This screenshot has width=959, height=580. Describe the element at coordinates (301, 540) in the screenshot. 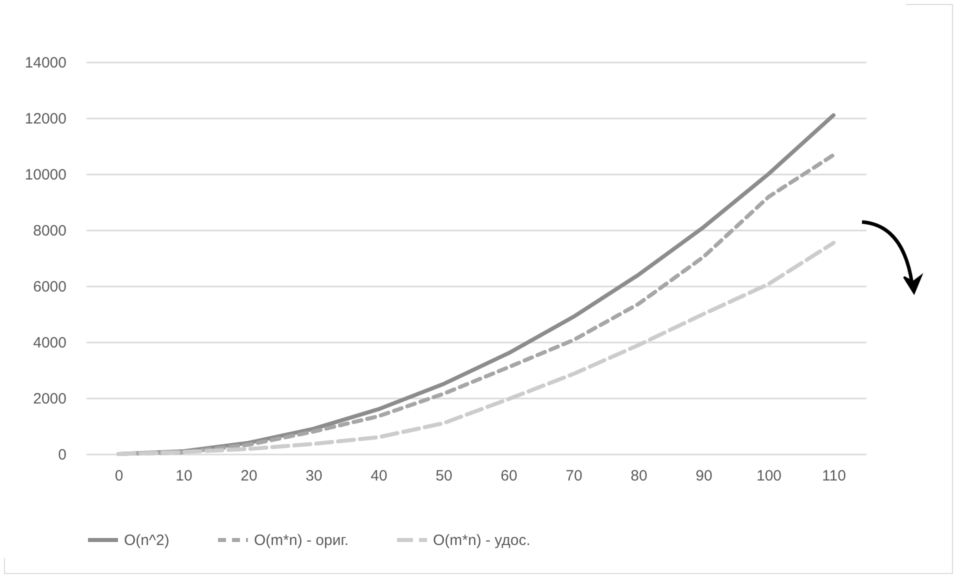

I see `legend-label: O(m*n) - ориг.` at that location.